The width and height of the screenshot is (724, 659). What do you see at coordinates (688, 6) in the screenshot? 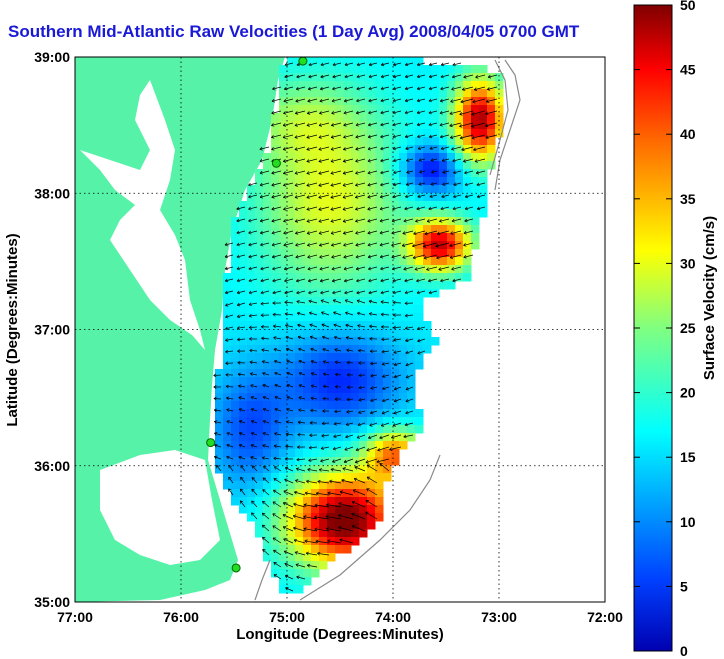
I see `colorbar-tick-label: 50` at bounding box center [688, 6].